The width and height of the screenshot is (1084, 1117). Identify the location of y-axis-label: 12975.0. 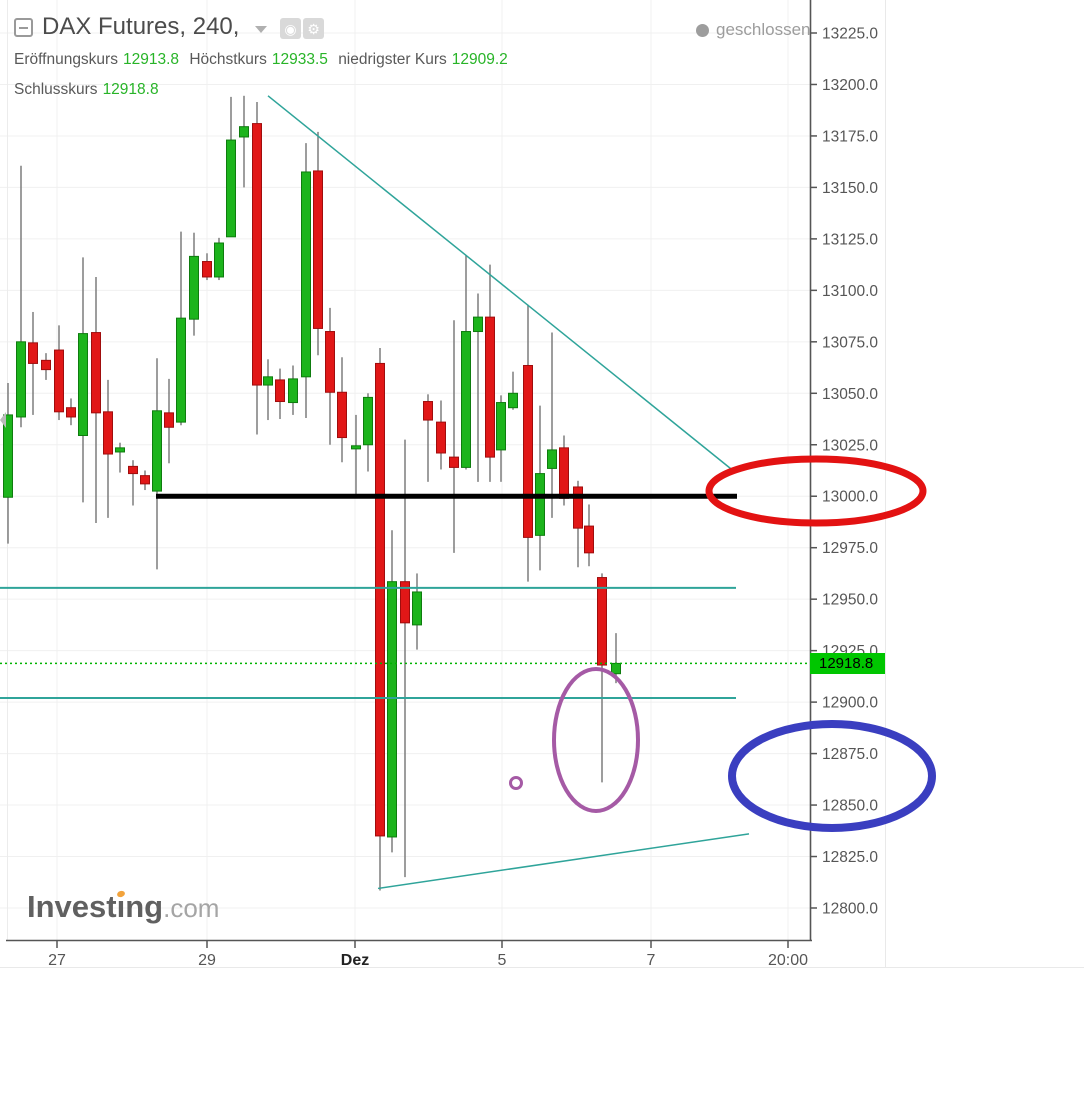
(850, 548).